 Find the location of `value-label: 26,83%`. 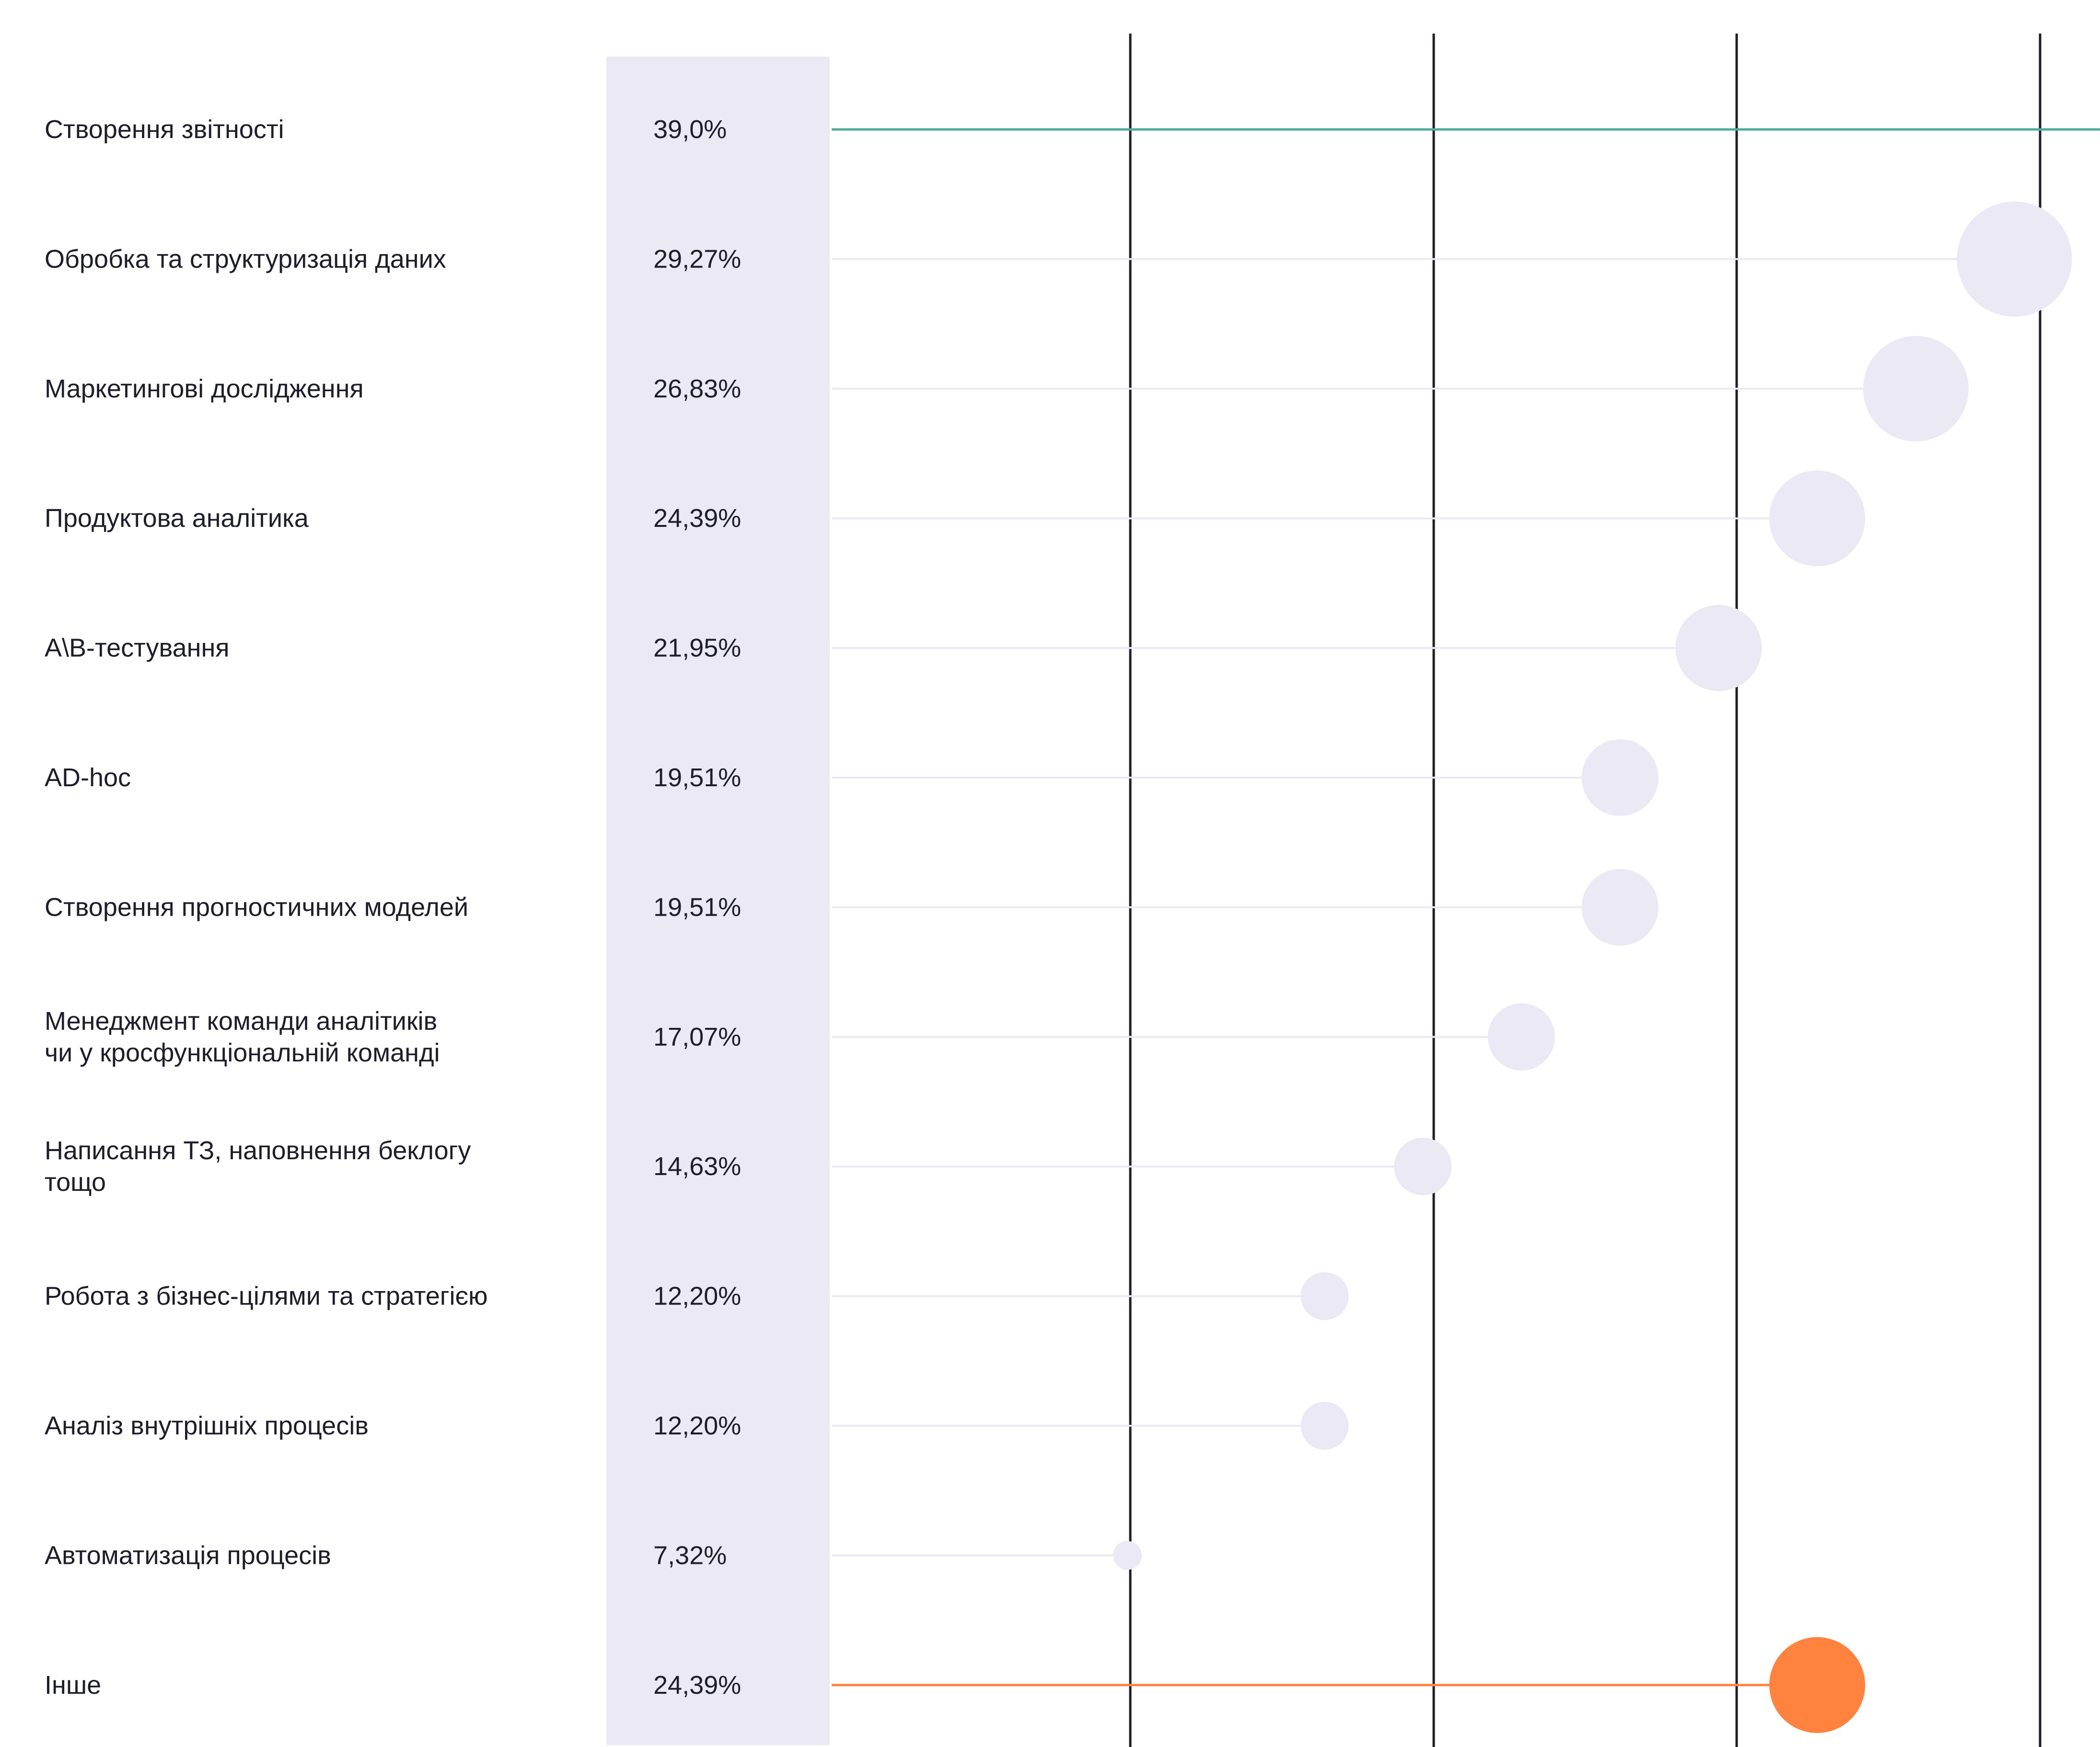

value-label: 26,83% is located at coordinates (697, 388).